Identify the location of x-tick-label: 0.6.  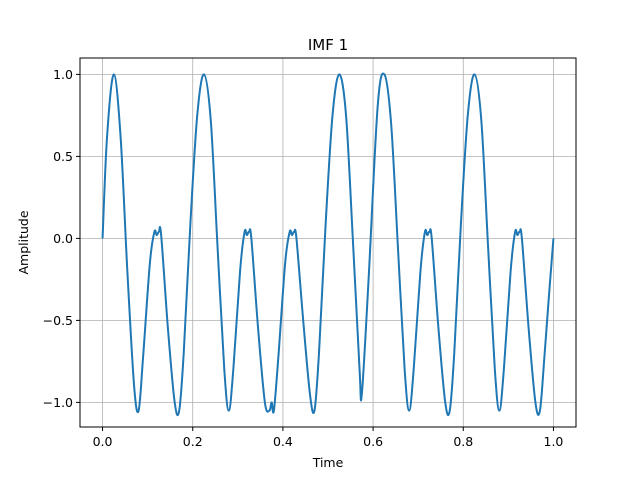
(373, 441).